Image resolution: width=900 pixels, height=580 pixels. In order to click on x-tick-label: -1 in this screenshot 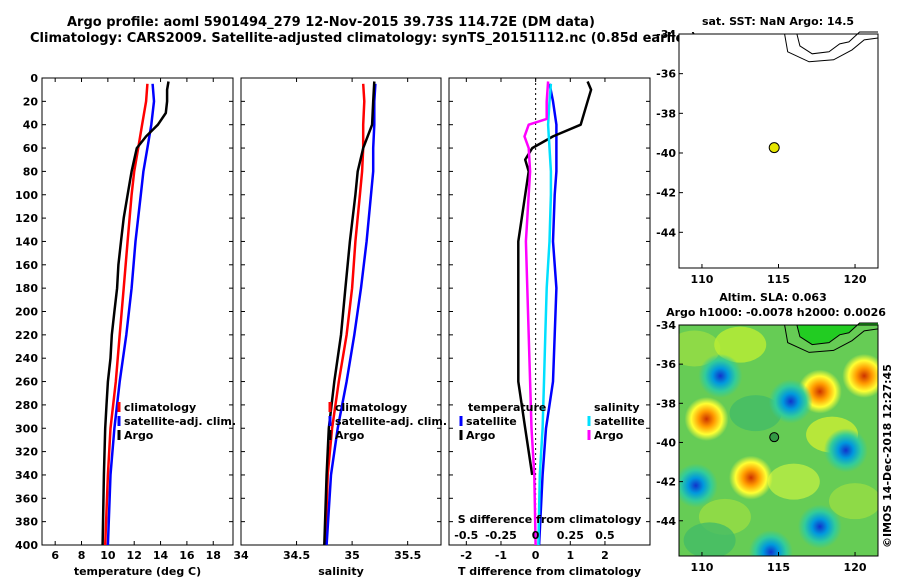, I will do `click(501, 555)`.